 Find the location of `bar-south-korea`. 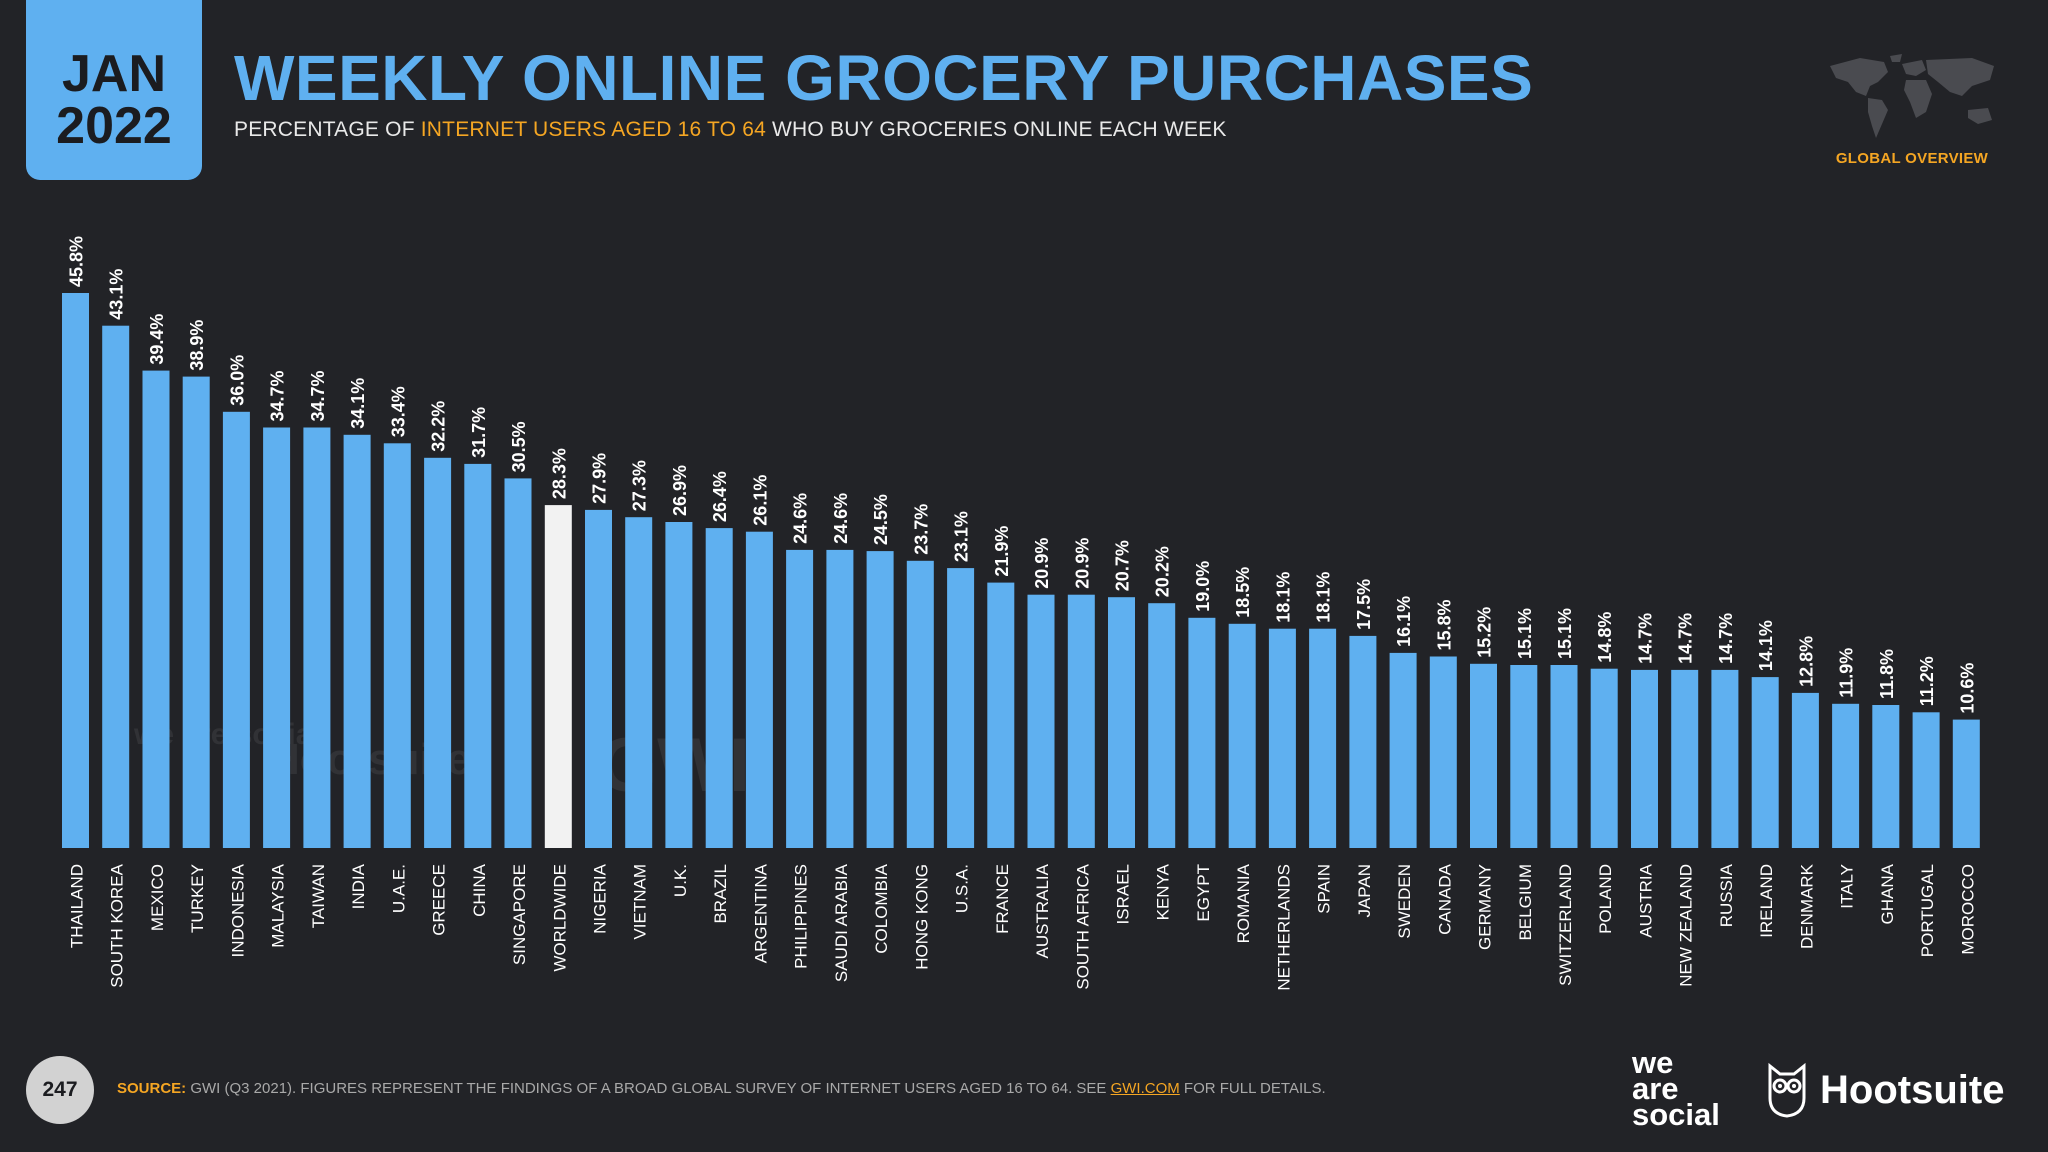

bar-south-korea is located at coordinates (116, 586).